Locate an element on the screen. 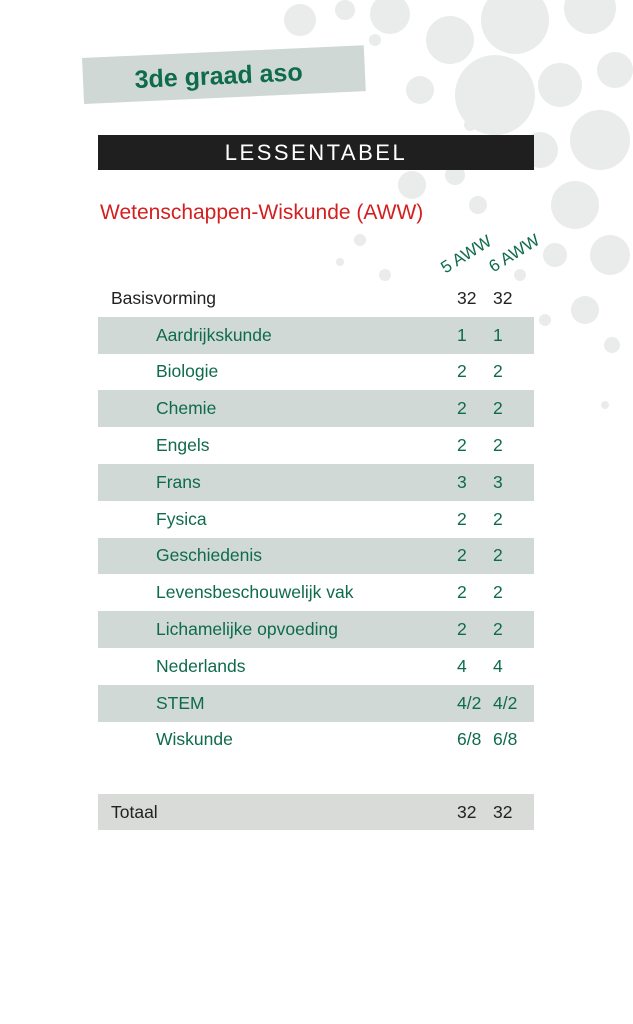  table-row: Fysica 2 2 is located at coordinates (316, 519).